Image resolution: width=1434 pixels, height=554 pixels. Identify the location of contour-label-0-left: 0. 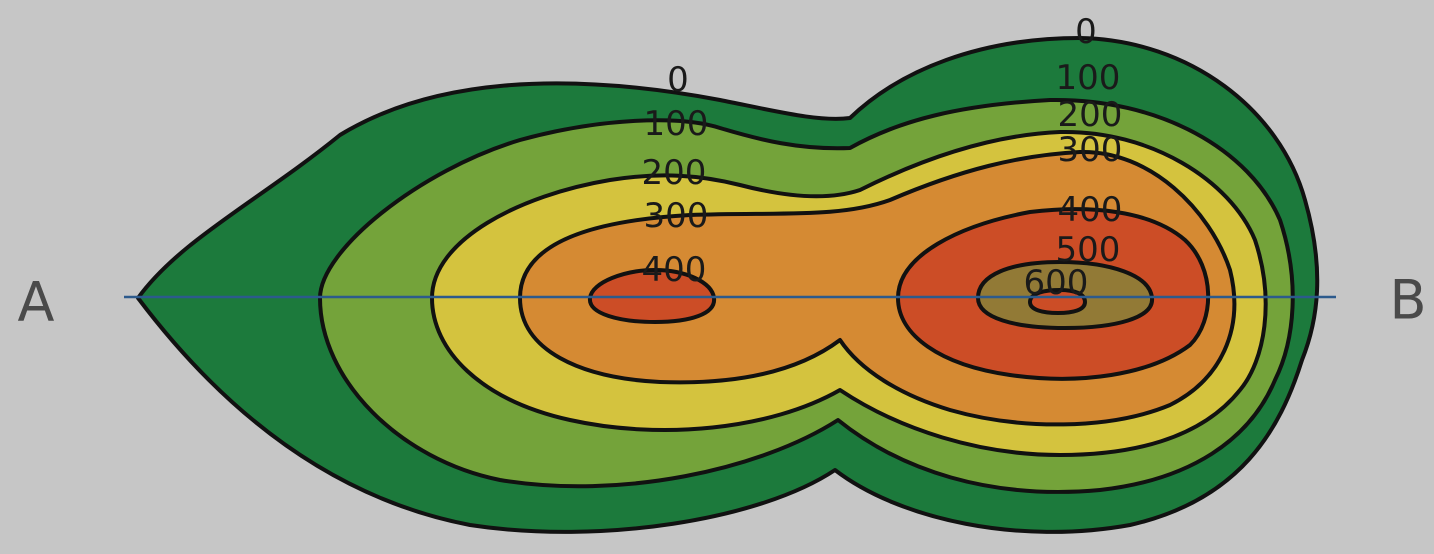
(678, 80).